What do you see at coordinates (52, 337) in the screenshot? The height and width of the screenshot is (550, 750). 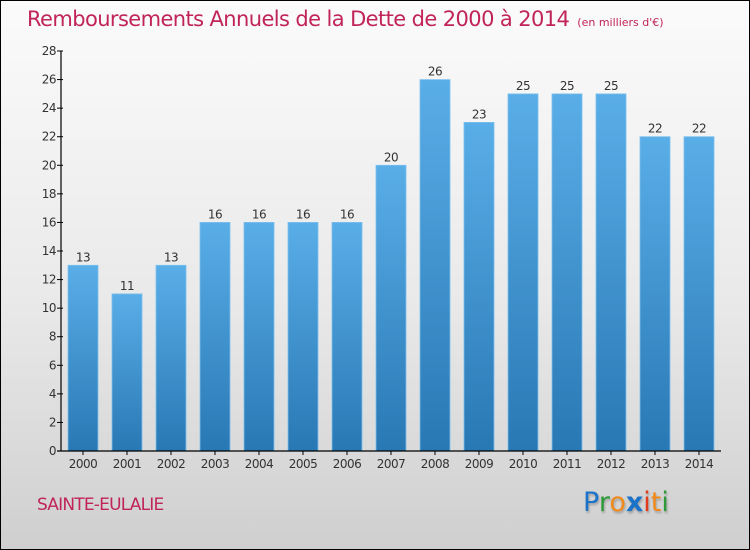 I see `y-tick-label-8: 8` at bounding box center [52, 337].